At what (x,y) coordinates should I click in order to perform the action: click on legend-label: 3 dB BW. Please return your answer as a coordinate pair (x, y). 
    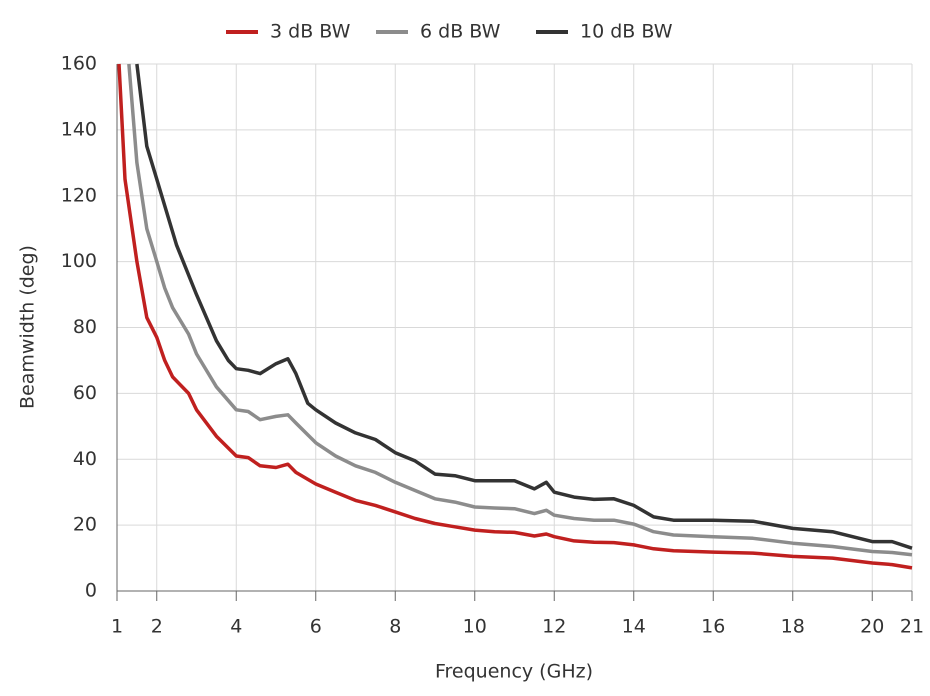
    Looking at the image, I should click on (310, 32).